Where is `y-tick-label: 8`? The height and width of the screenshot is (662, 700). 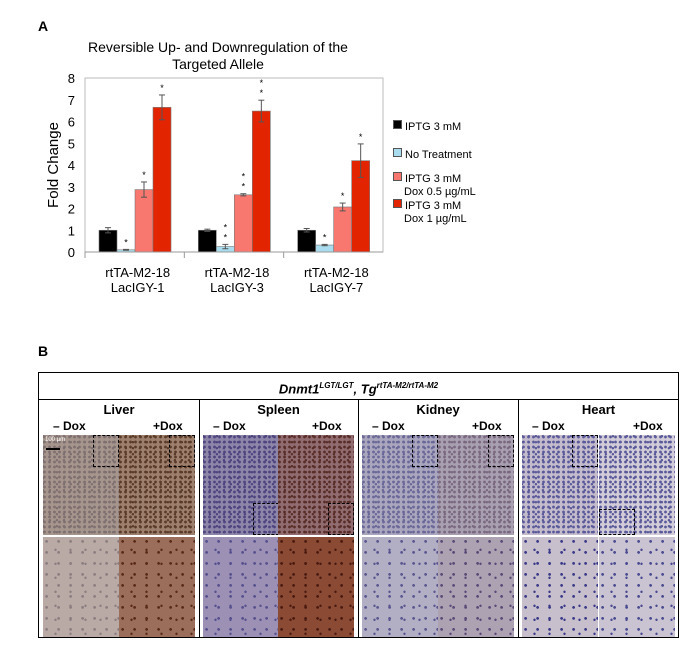
y-tick-label: 8 is located at coordinates (71, 78).